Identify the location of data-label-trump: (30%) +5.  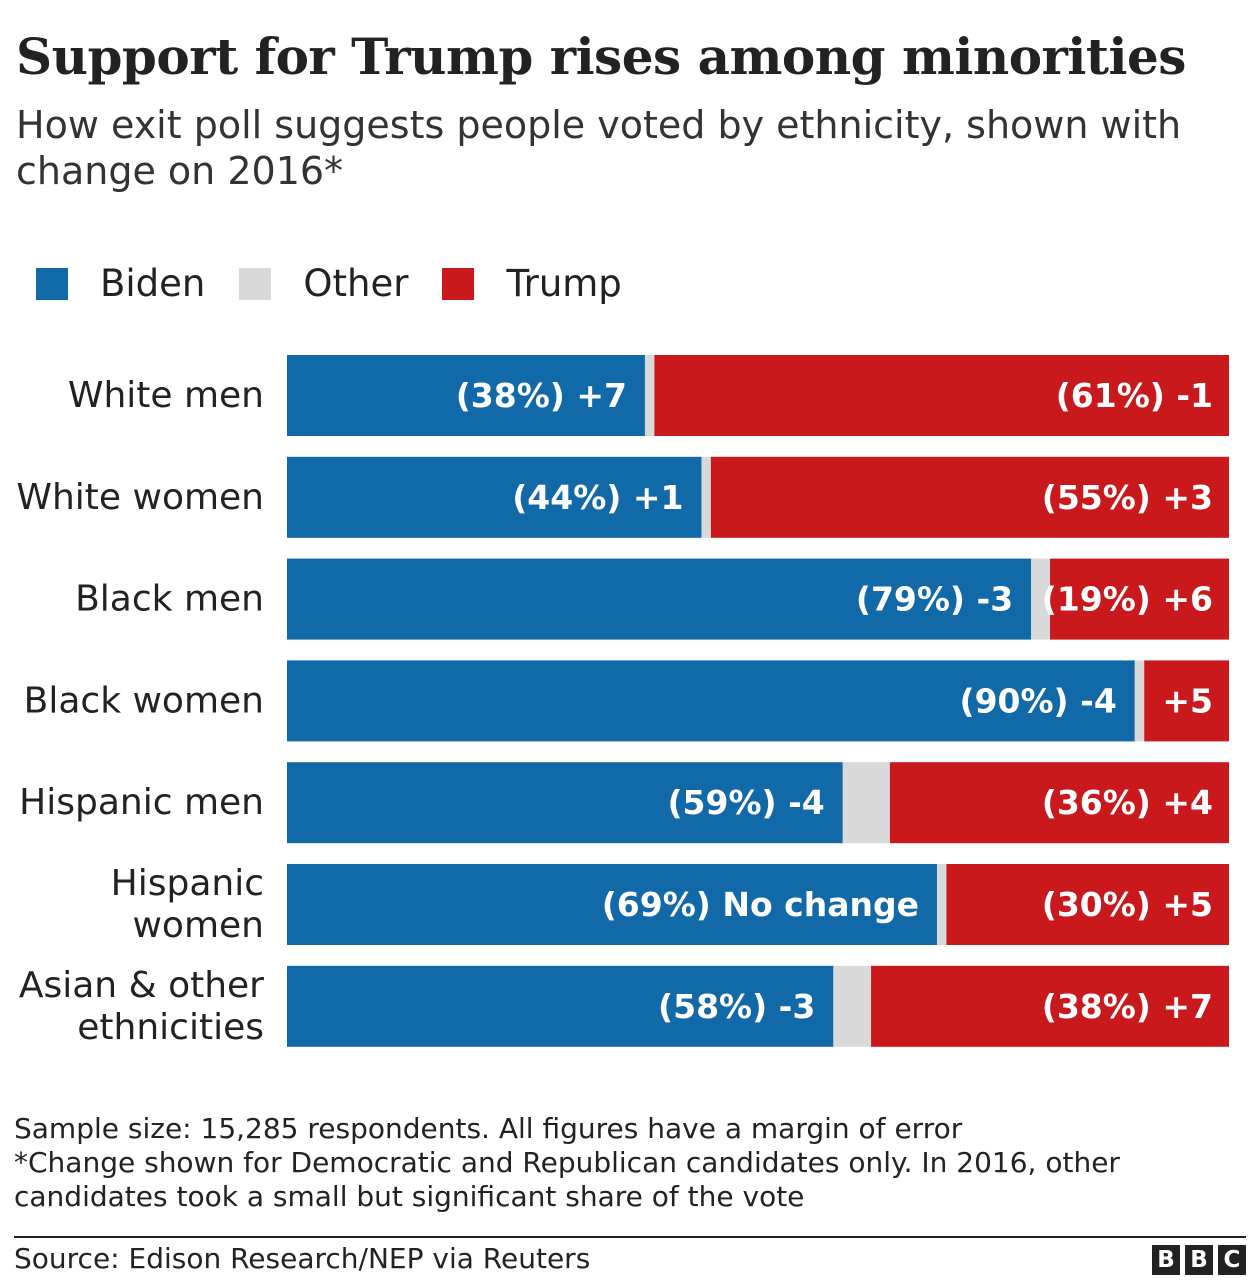
(1127, 904).